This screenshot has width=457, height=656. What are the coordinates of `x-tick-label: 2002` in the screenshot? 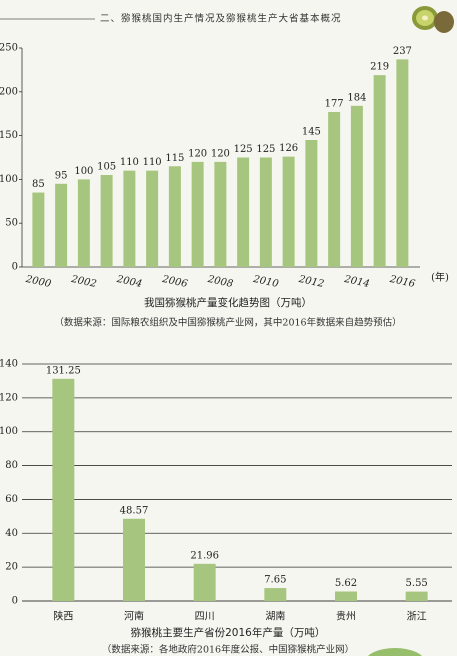 It's located at (83, 282).